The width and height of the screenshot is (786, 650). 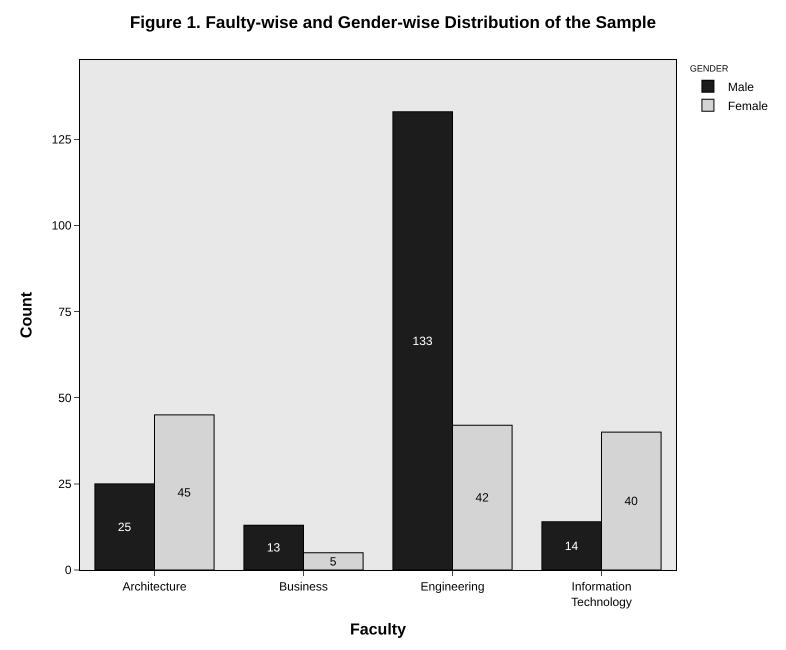 I want to click on x-tick-label: Information Technology, so click(x=601, y=594).